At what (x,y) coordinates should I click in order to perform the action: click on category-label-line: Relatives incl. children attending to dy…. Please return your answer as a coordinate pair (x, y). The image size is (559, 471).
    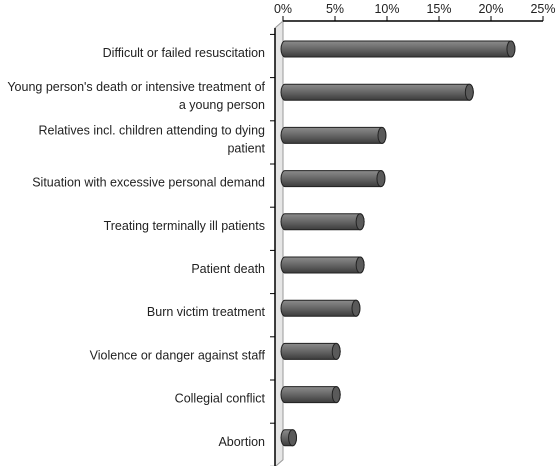
    Looking at the image, I should click on (151, 130).